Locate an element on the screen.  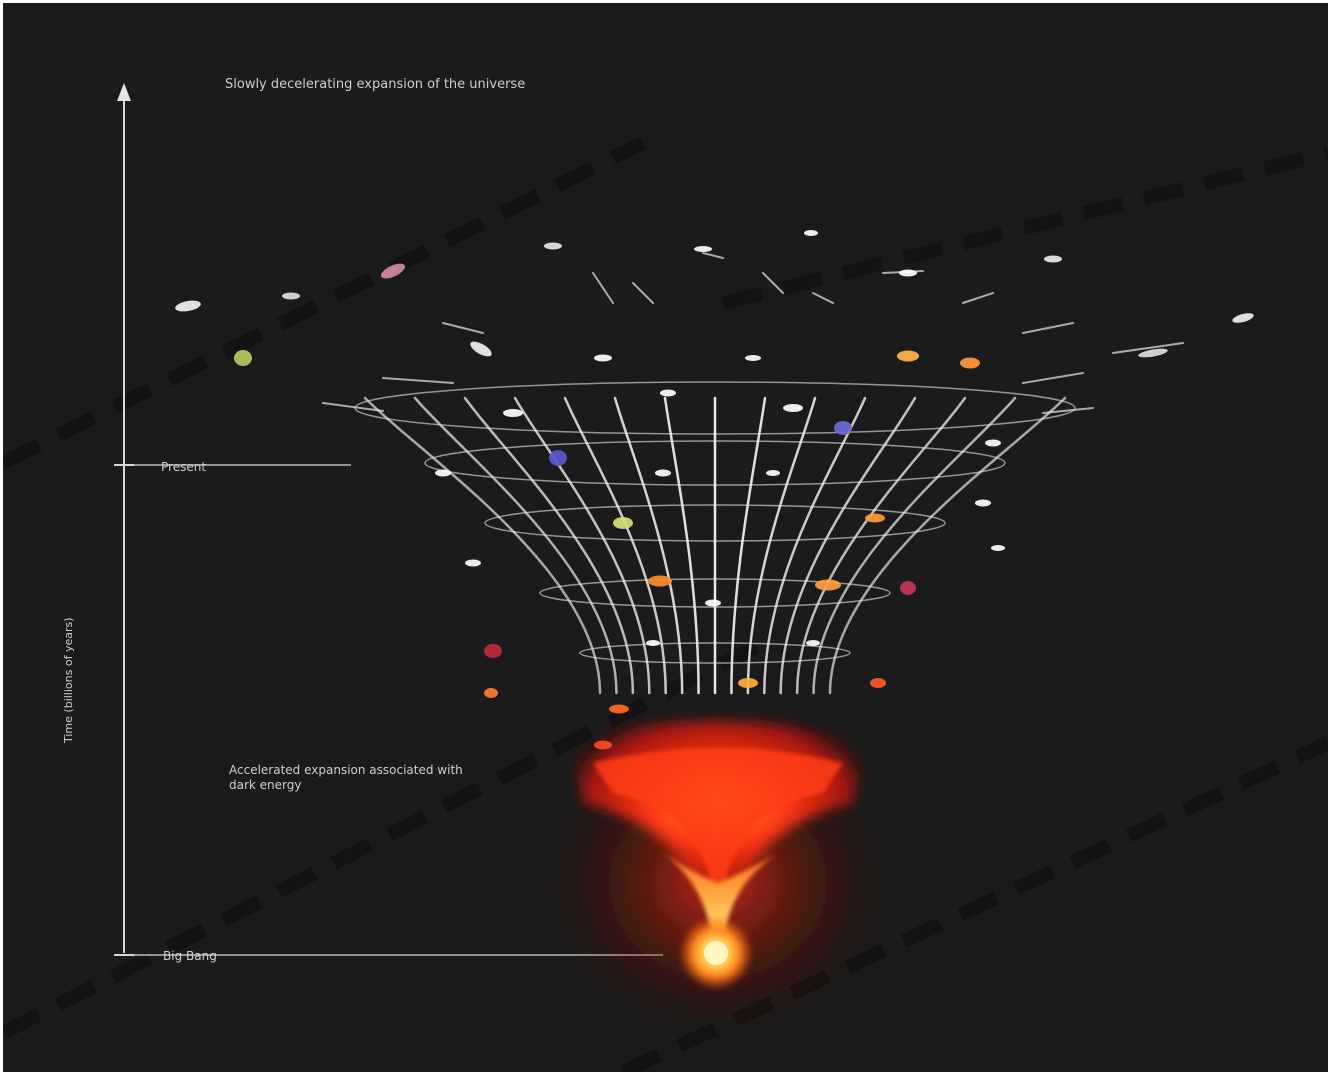
time-axis-label: Time (billions of years) is located at coordinates (68, 680).